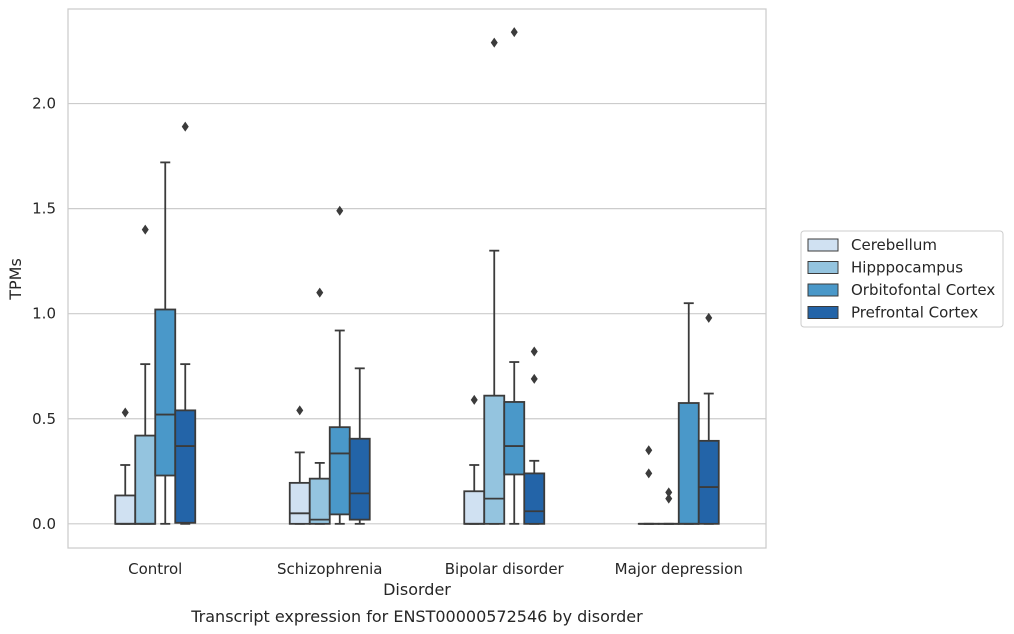  What do you see at coordinates (44, 419) in the screenshot?
I see `y-tick-label: 0.5` at bounding box center [44, 419].